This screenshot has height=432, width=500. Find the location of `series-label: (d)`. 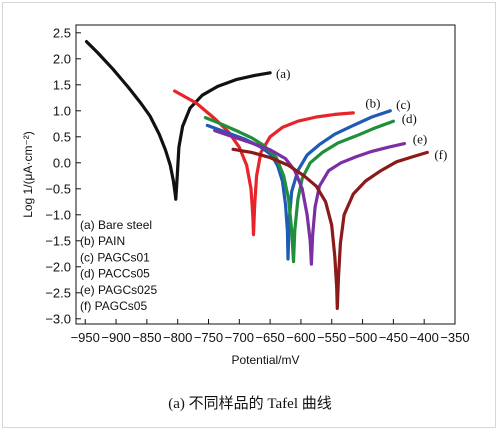

series-label: (d) is located at coordinates (409, 118).